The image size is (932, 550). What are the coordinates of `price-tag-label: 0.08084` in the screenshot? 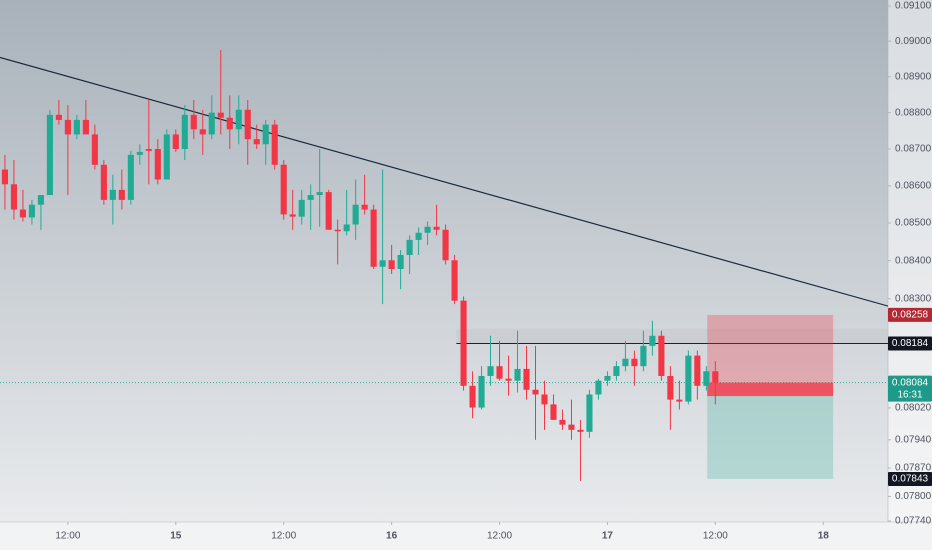 It's located at (910, 382).